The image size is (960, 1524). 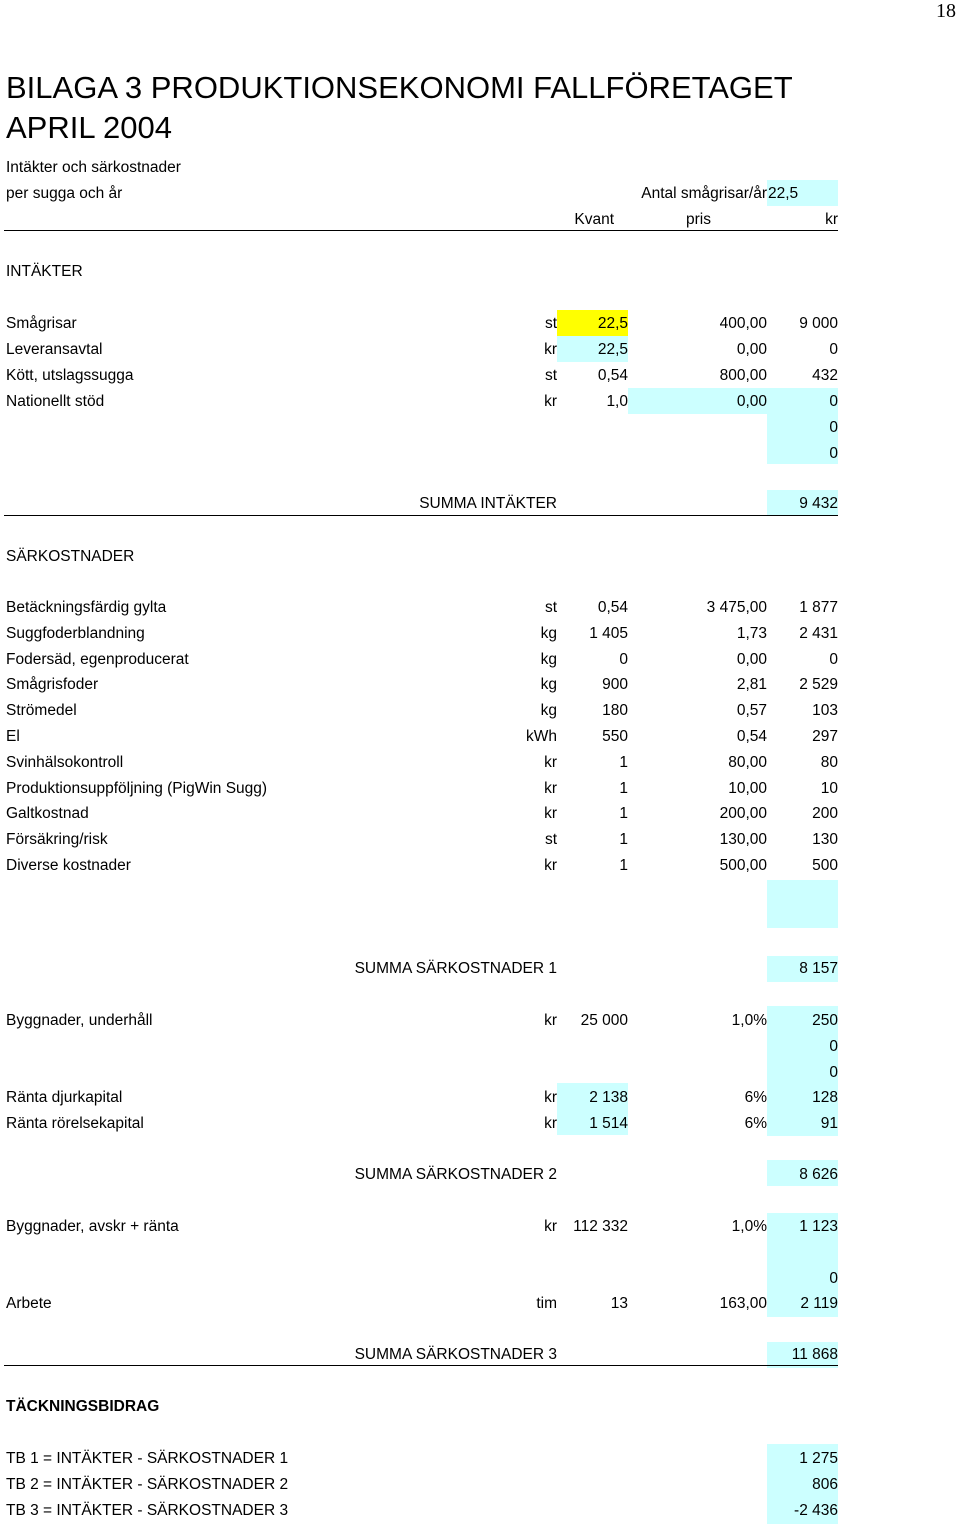 What do you see at coordinates (743, 375) in the screenshot?
I see `row-price: 800,00` at bounding box center [743, 375].